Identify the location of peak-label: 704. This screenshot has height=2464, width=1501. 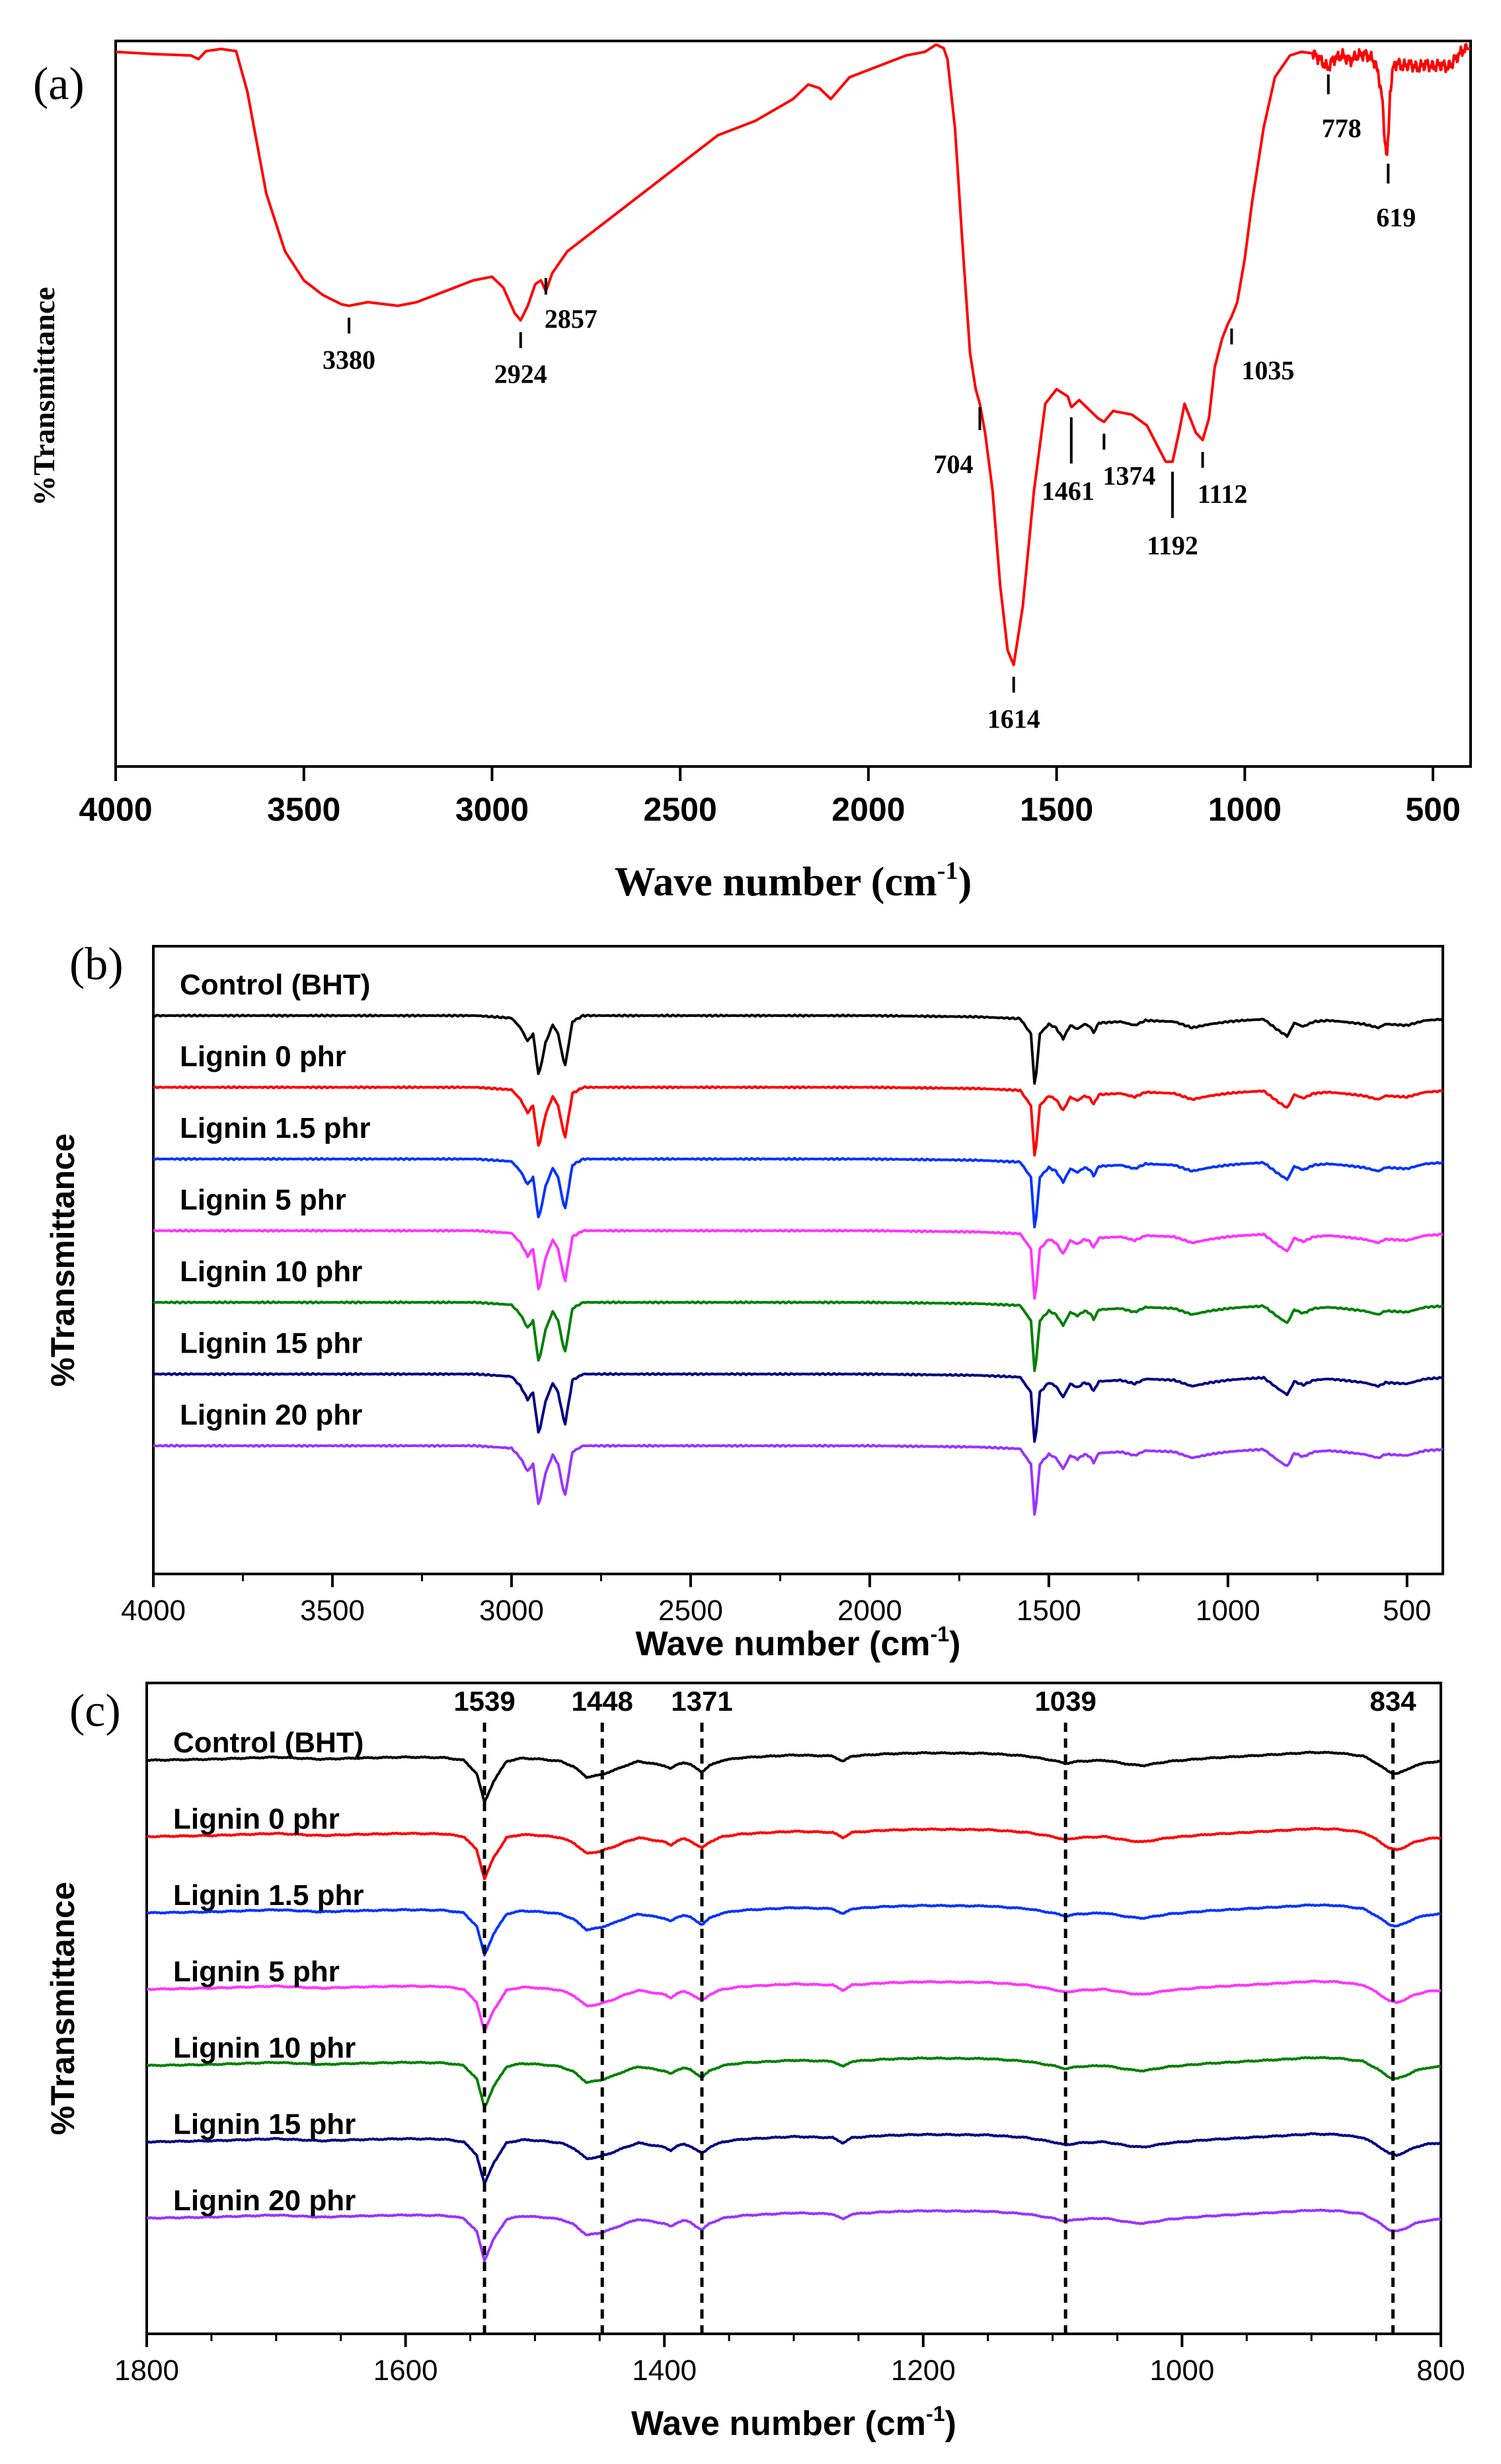
(953, 464).